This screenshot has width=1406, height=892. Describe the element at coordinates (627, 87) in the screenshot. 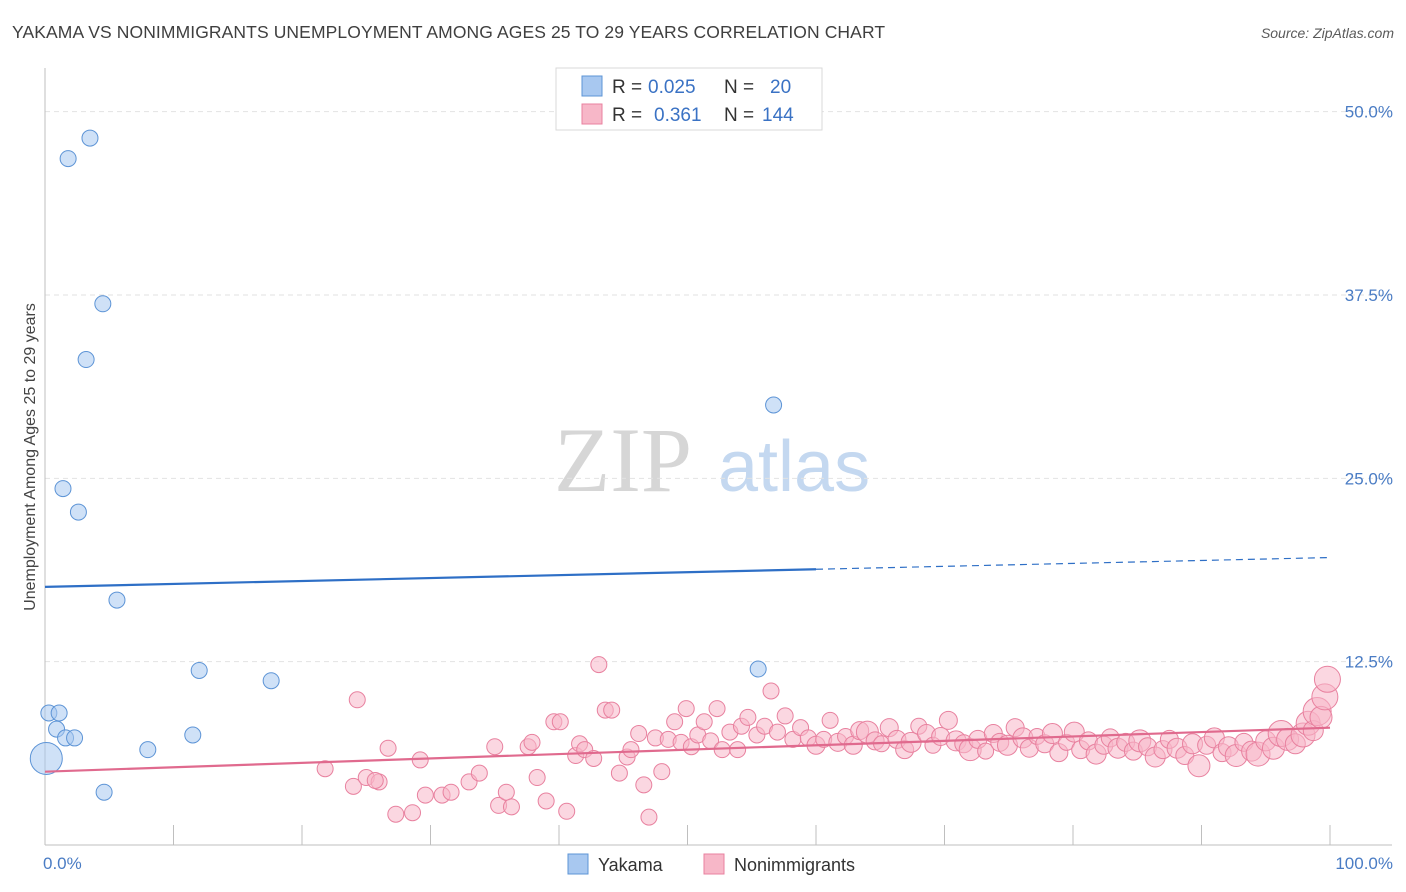

I see `legend-r-label-yakama: R =` at that location.